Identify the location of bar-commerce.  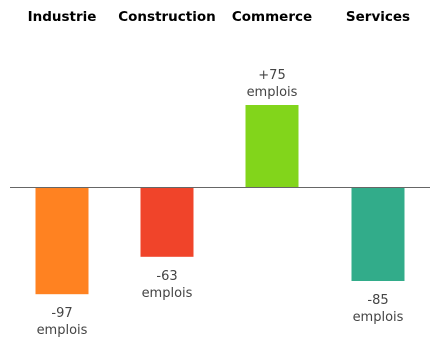
(272, 146).